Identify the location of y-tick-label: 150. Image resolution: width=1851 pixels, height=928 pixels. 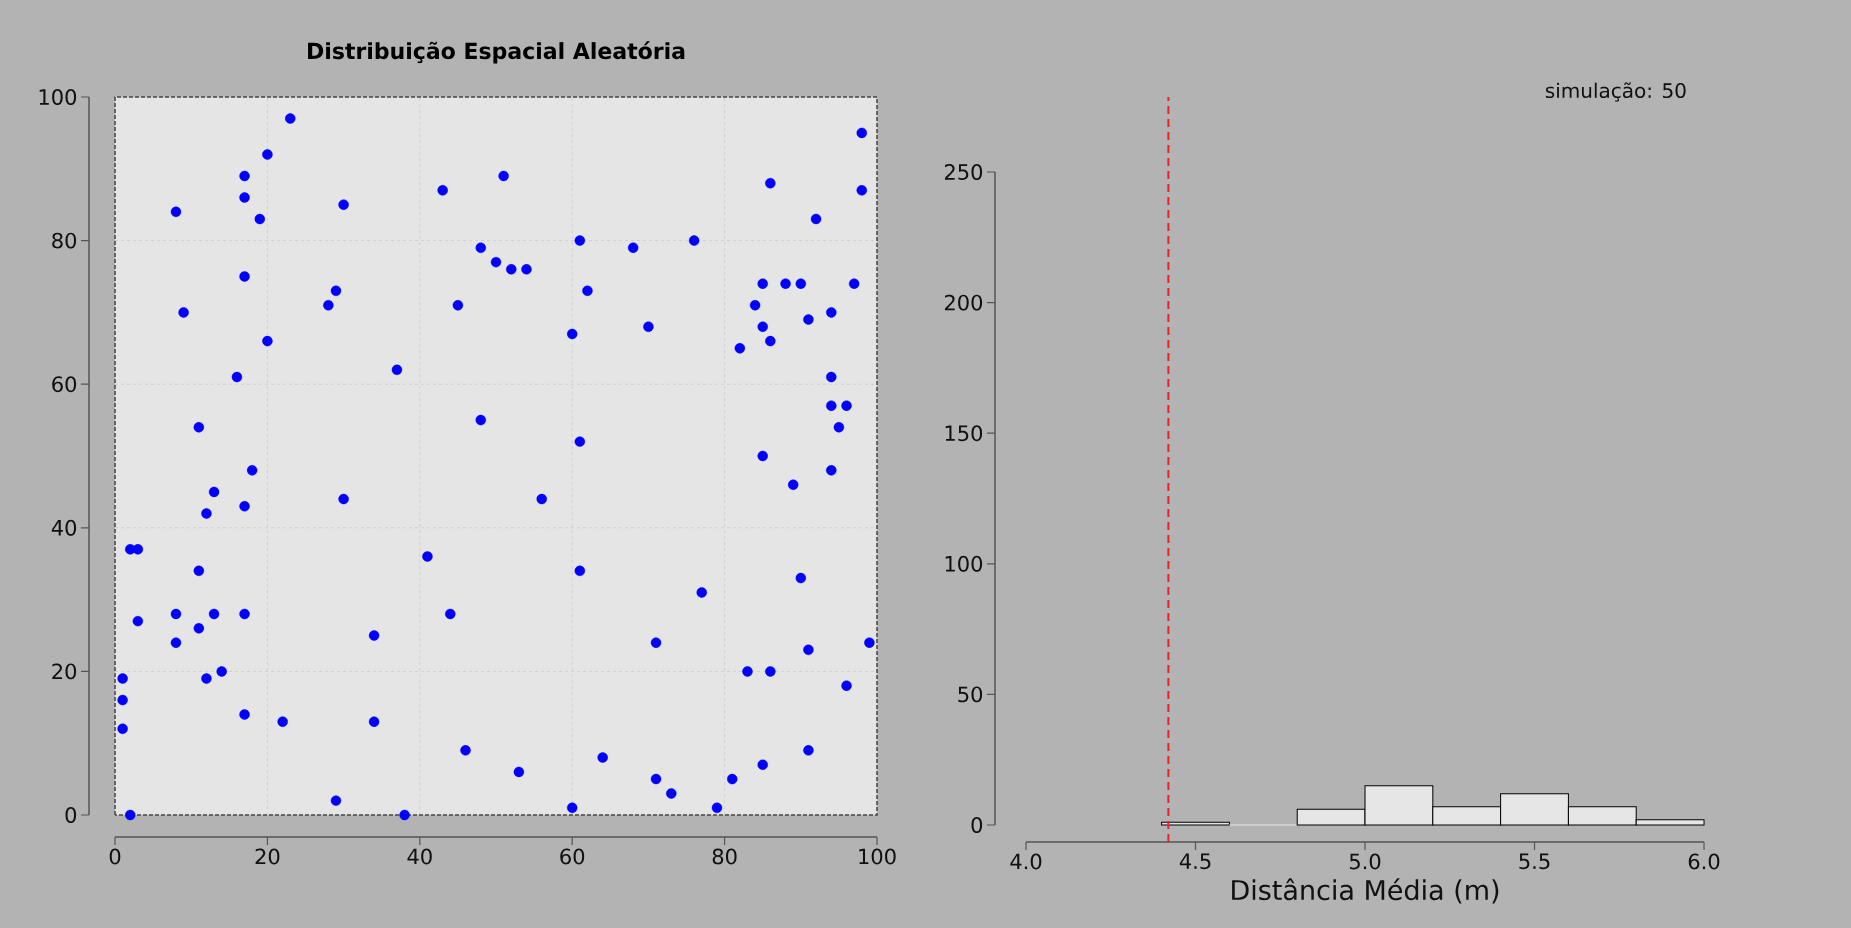
(964, 433).